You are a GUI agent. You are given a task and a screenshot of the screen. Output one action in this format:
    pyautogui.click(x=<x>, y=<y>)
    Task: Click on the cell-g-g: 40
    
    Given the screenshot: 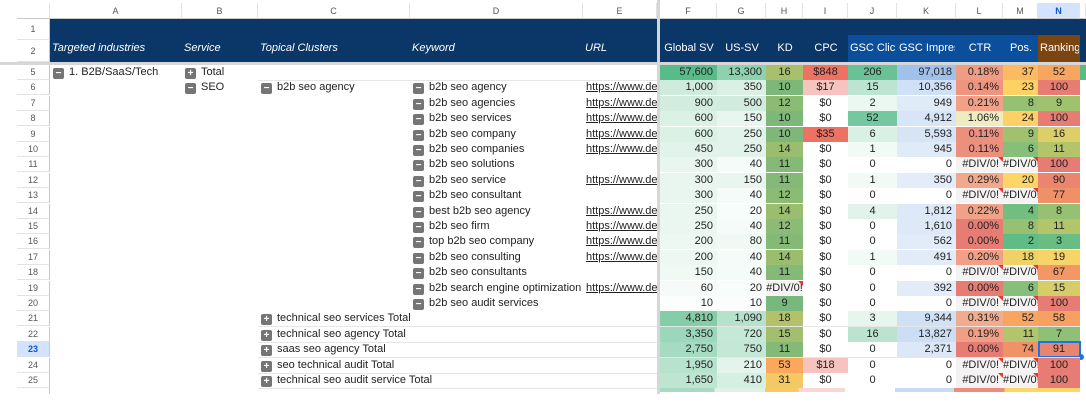 What is the action you would take?
    pyautogui.click(x=741, y=226)
    